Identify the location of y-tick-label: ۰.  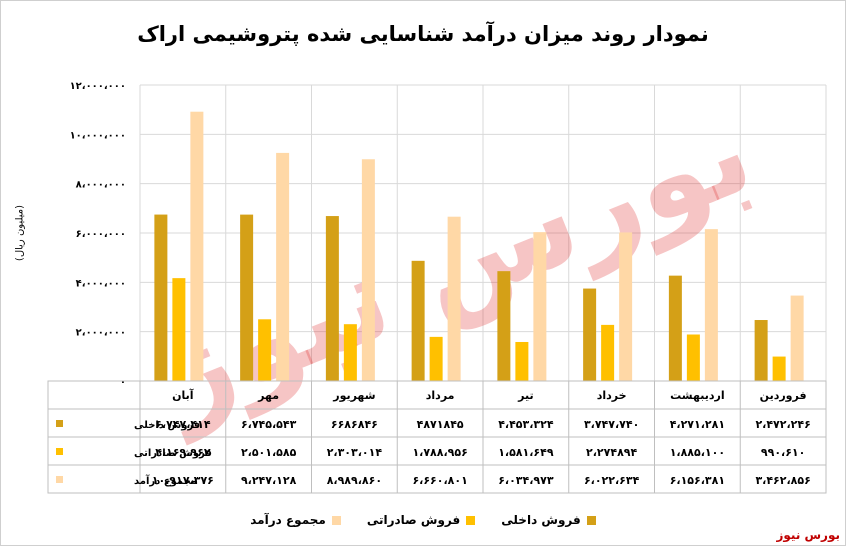
(123, 382).